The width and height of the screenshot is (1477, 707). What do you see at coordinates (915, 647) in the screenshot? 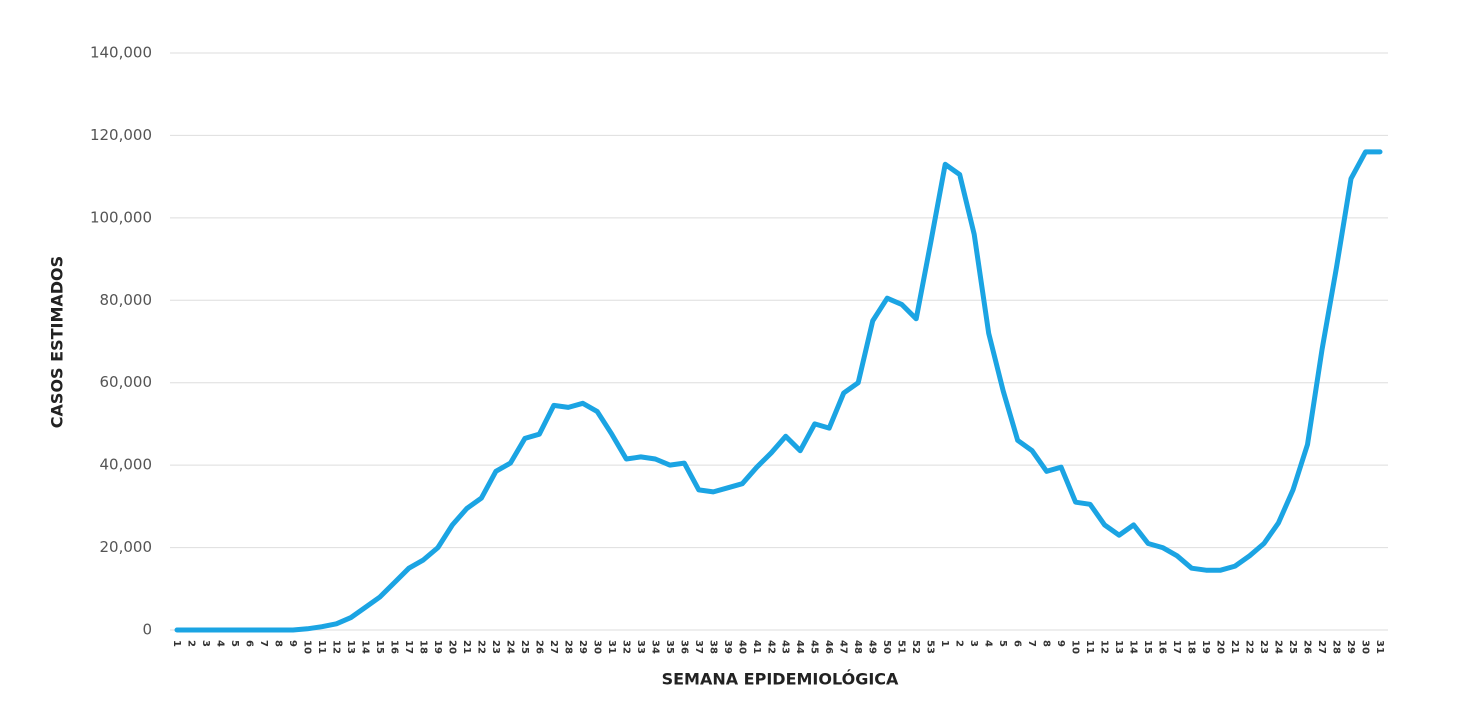
I see `x-tick-label: 52` at bounding box center [915, 647].